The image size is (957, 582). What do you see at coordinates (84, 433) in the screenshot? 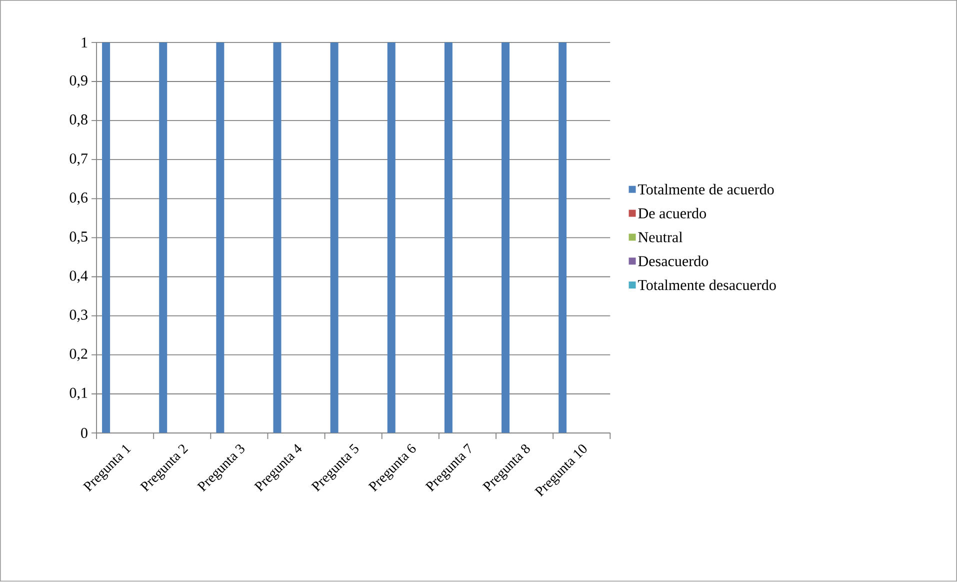
I see `y-tick-label: 0` at bounding box center [84, 433].